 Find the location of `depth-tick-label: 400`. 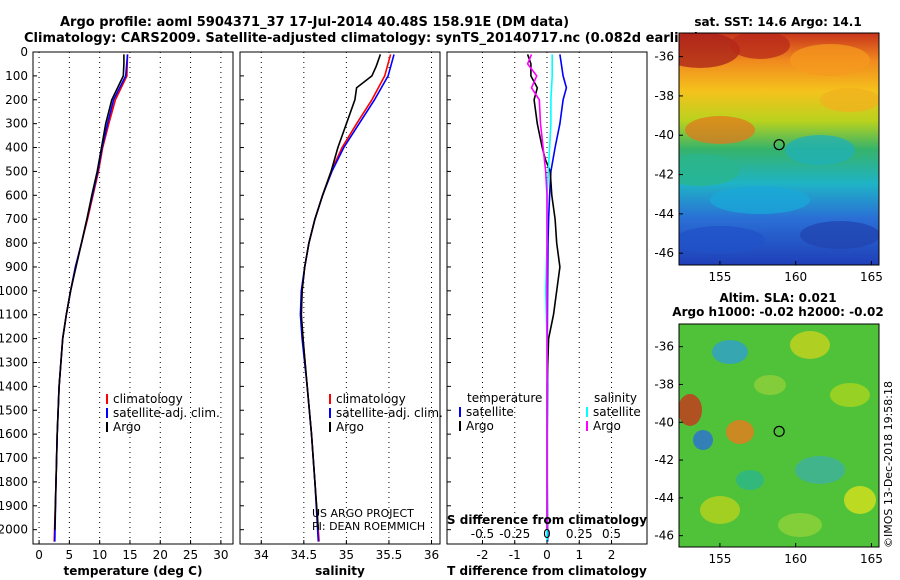

depth-tick-label: 400 is located at coordinates (16, 148).